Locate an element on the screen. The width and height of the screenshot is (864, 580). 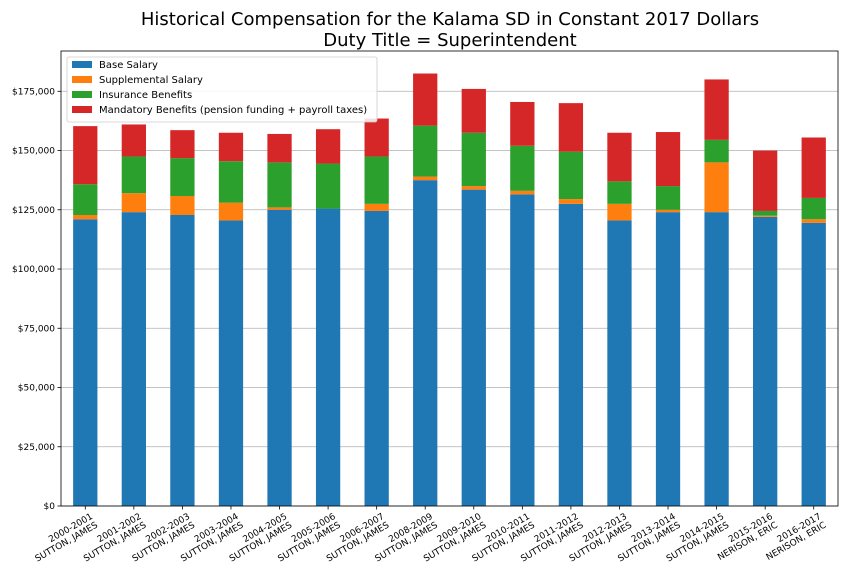
y-tick-label: $150,000 is located at coordinates (33, 152).